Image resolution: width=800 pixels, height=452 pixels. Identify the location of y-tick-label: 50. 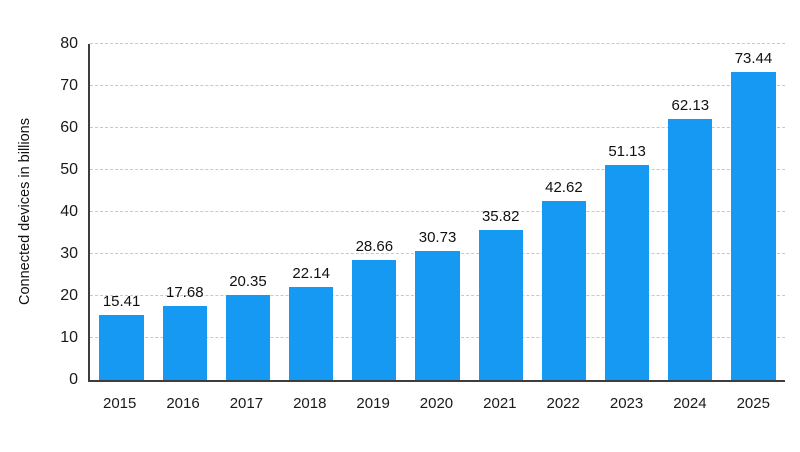
(69, 169).